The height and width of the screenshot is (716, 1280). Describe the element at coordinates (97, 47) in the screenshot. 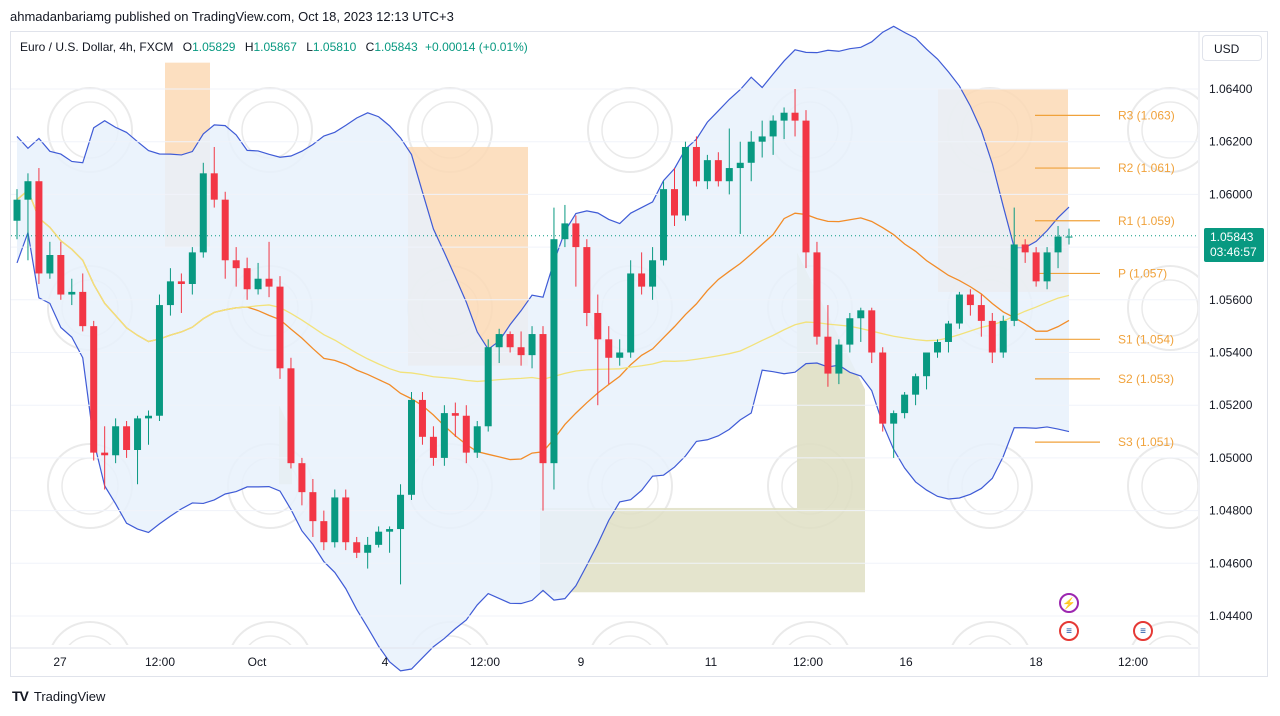

I see `symbol-name: Euro / U.S. Dollar, 4h, FXCM` at that location.